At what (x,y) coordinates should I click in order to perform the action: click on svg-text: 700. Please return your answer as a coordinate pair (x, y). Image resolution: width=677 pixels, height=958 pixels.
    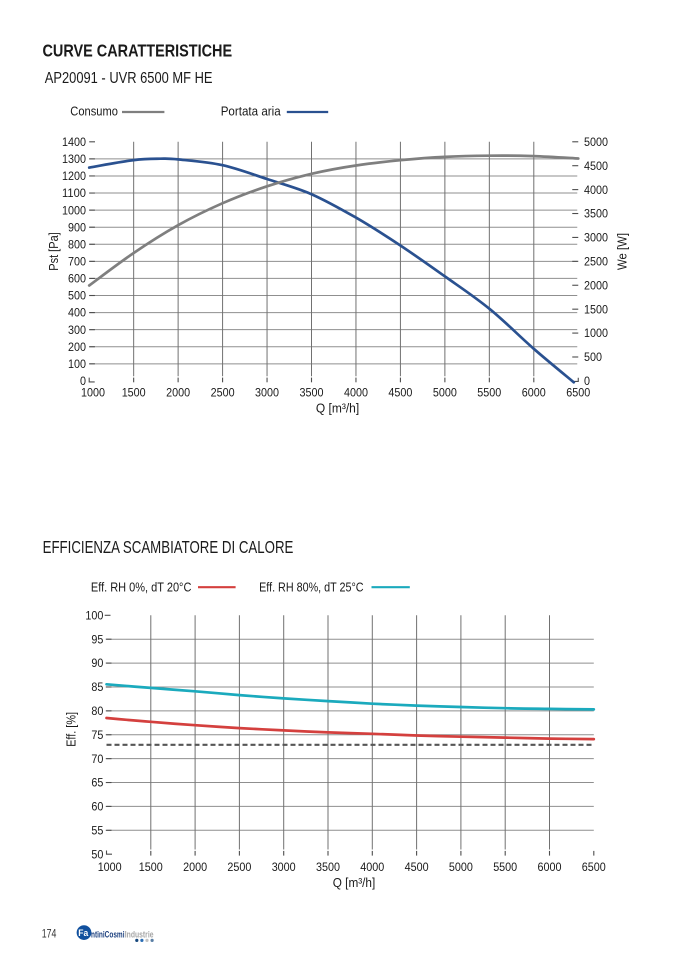
    Looking at the image, I should click on (77, 263).